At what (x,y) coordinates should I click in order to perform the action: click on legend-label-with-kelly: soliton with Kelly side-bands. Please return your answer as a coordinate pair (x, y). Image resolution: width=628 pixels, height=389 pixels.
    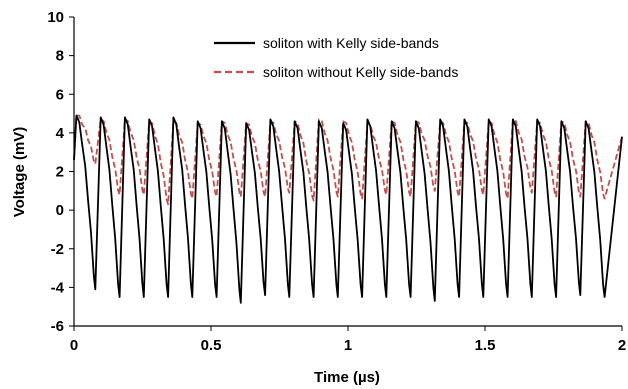
    Looking at the image, I should click on (351, 43).